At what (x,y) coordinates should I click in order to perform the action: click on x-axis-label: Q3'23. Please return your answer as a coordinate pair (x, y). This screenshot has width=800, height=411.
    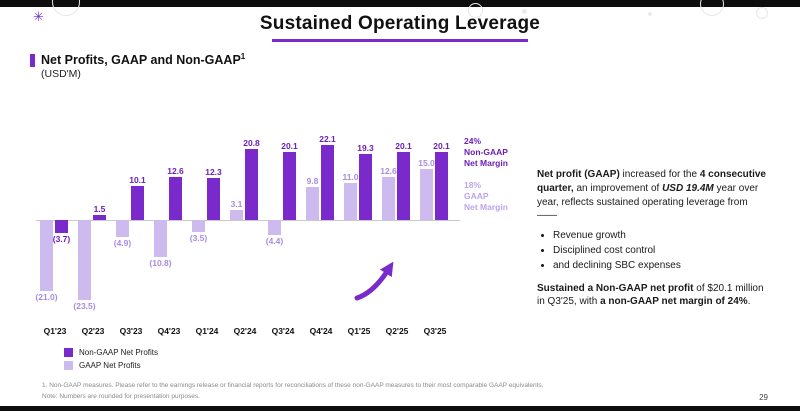
    Looking at the image, I should click on (131, 331).